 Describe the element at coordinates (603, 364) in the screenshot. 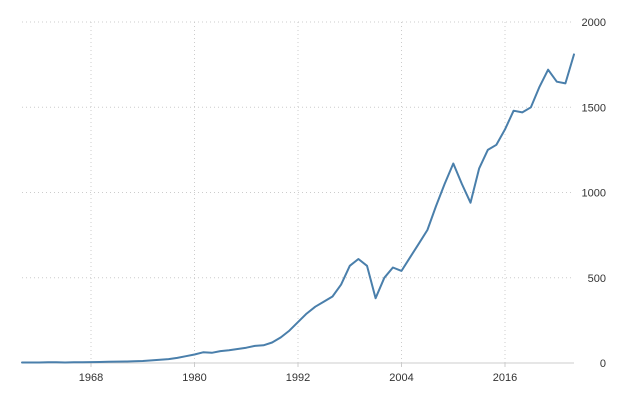

I see `y-tick-label: 0` at that location.